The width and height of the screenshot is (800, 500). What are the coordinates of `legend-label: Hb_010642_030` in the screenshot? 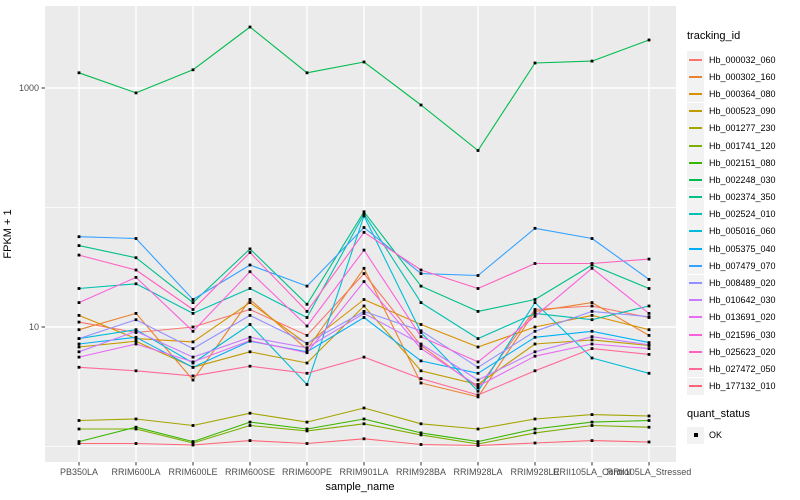 It's located at (742, 300).